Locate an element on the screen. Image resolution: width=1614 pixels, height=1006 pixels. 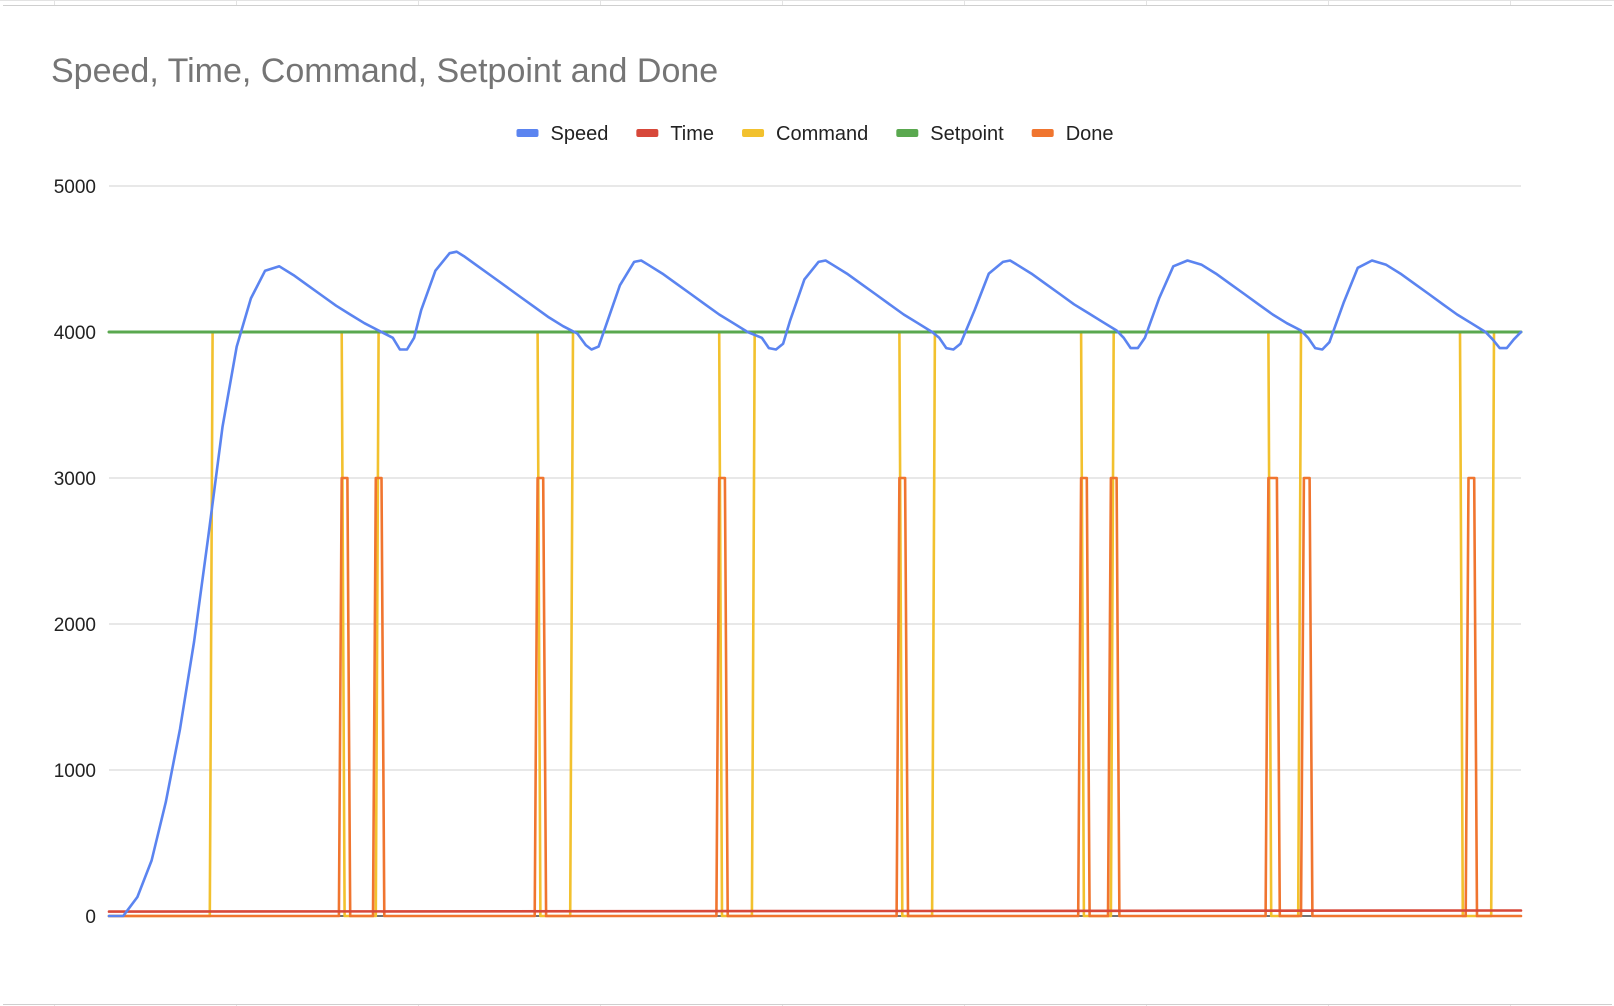
legend-item-command: Command is located at coordinates (805, 134).